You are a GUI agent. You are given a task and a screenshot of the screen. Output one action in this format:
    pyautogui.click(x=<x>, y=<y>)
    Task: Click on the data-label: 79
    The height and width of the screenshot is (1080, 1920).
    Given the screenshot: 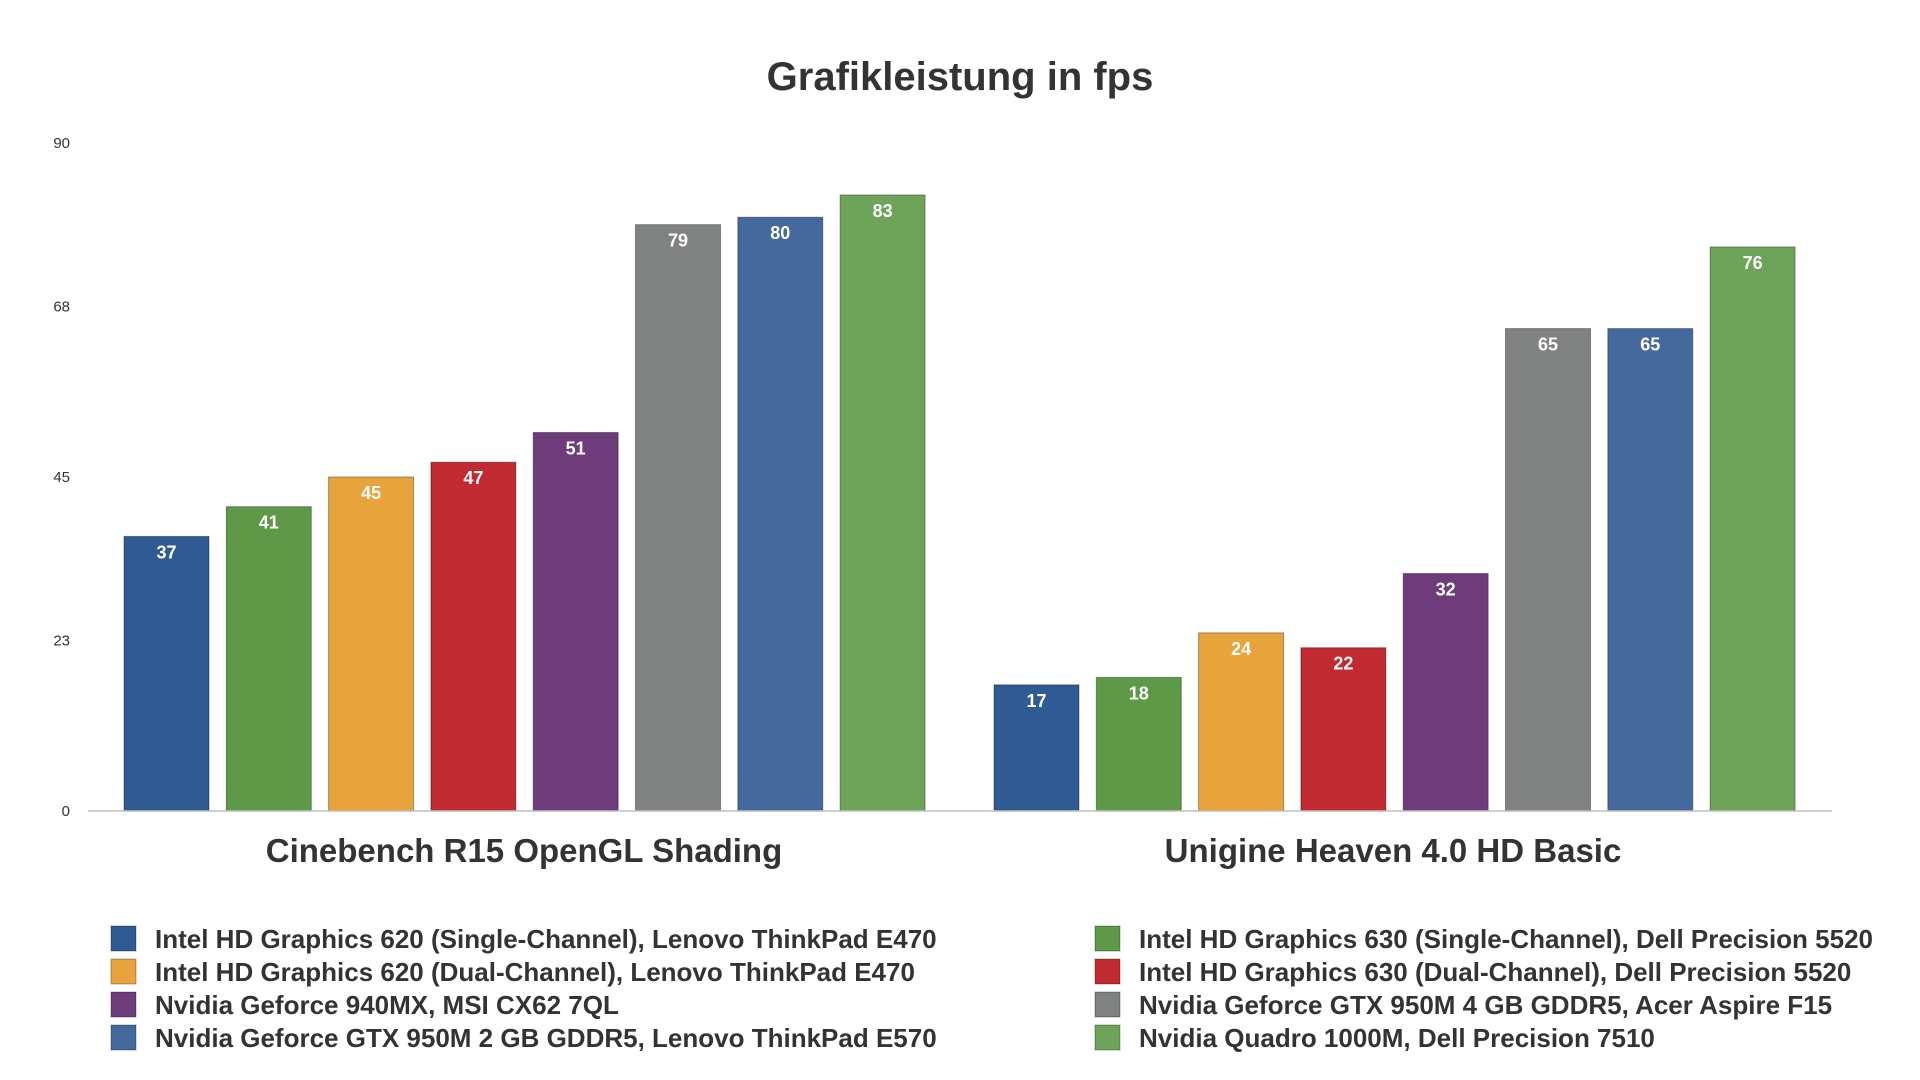 What is the action you would take?
    pyautogui.click(x=678, y=241)
    